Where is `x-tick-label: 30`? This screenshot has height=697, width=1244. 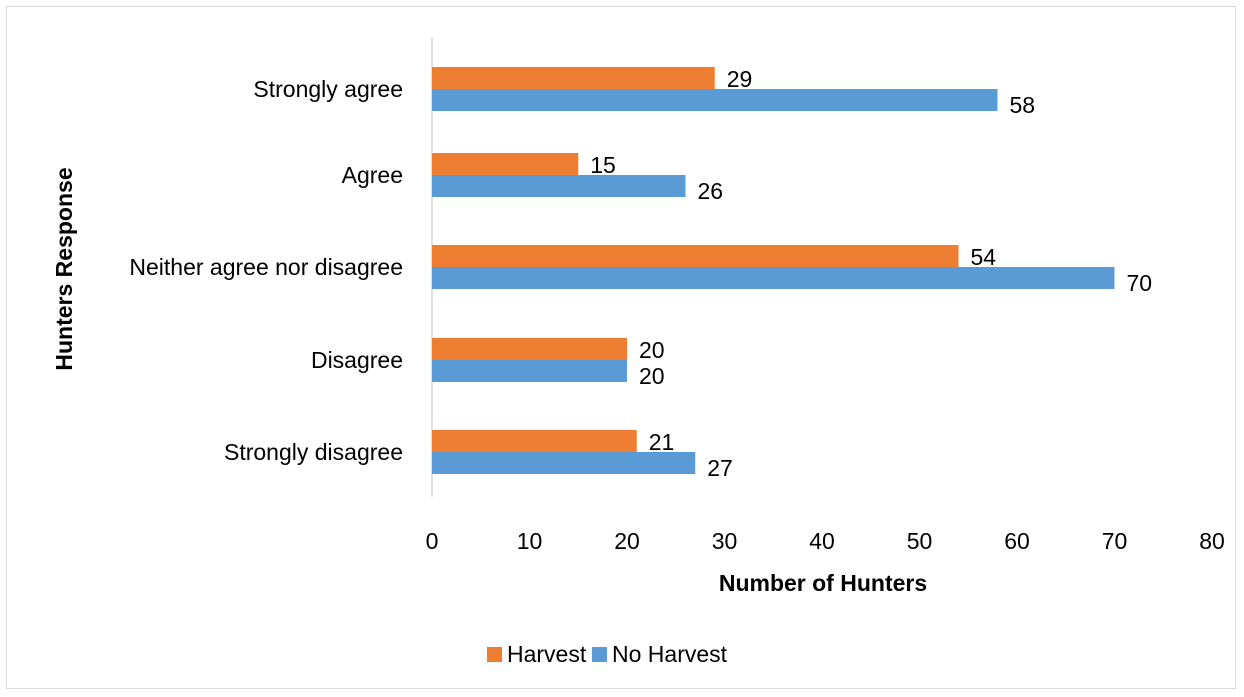
x-tick-label: 30 is located at coordinates (725, 541).